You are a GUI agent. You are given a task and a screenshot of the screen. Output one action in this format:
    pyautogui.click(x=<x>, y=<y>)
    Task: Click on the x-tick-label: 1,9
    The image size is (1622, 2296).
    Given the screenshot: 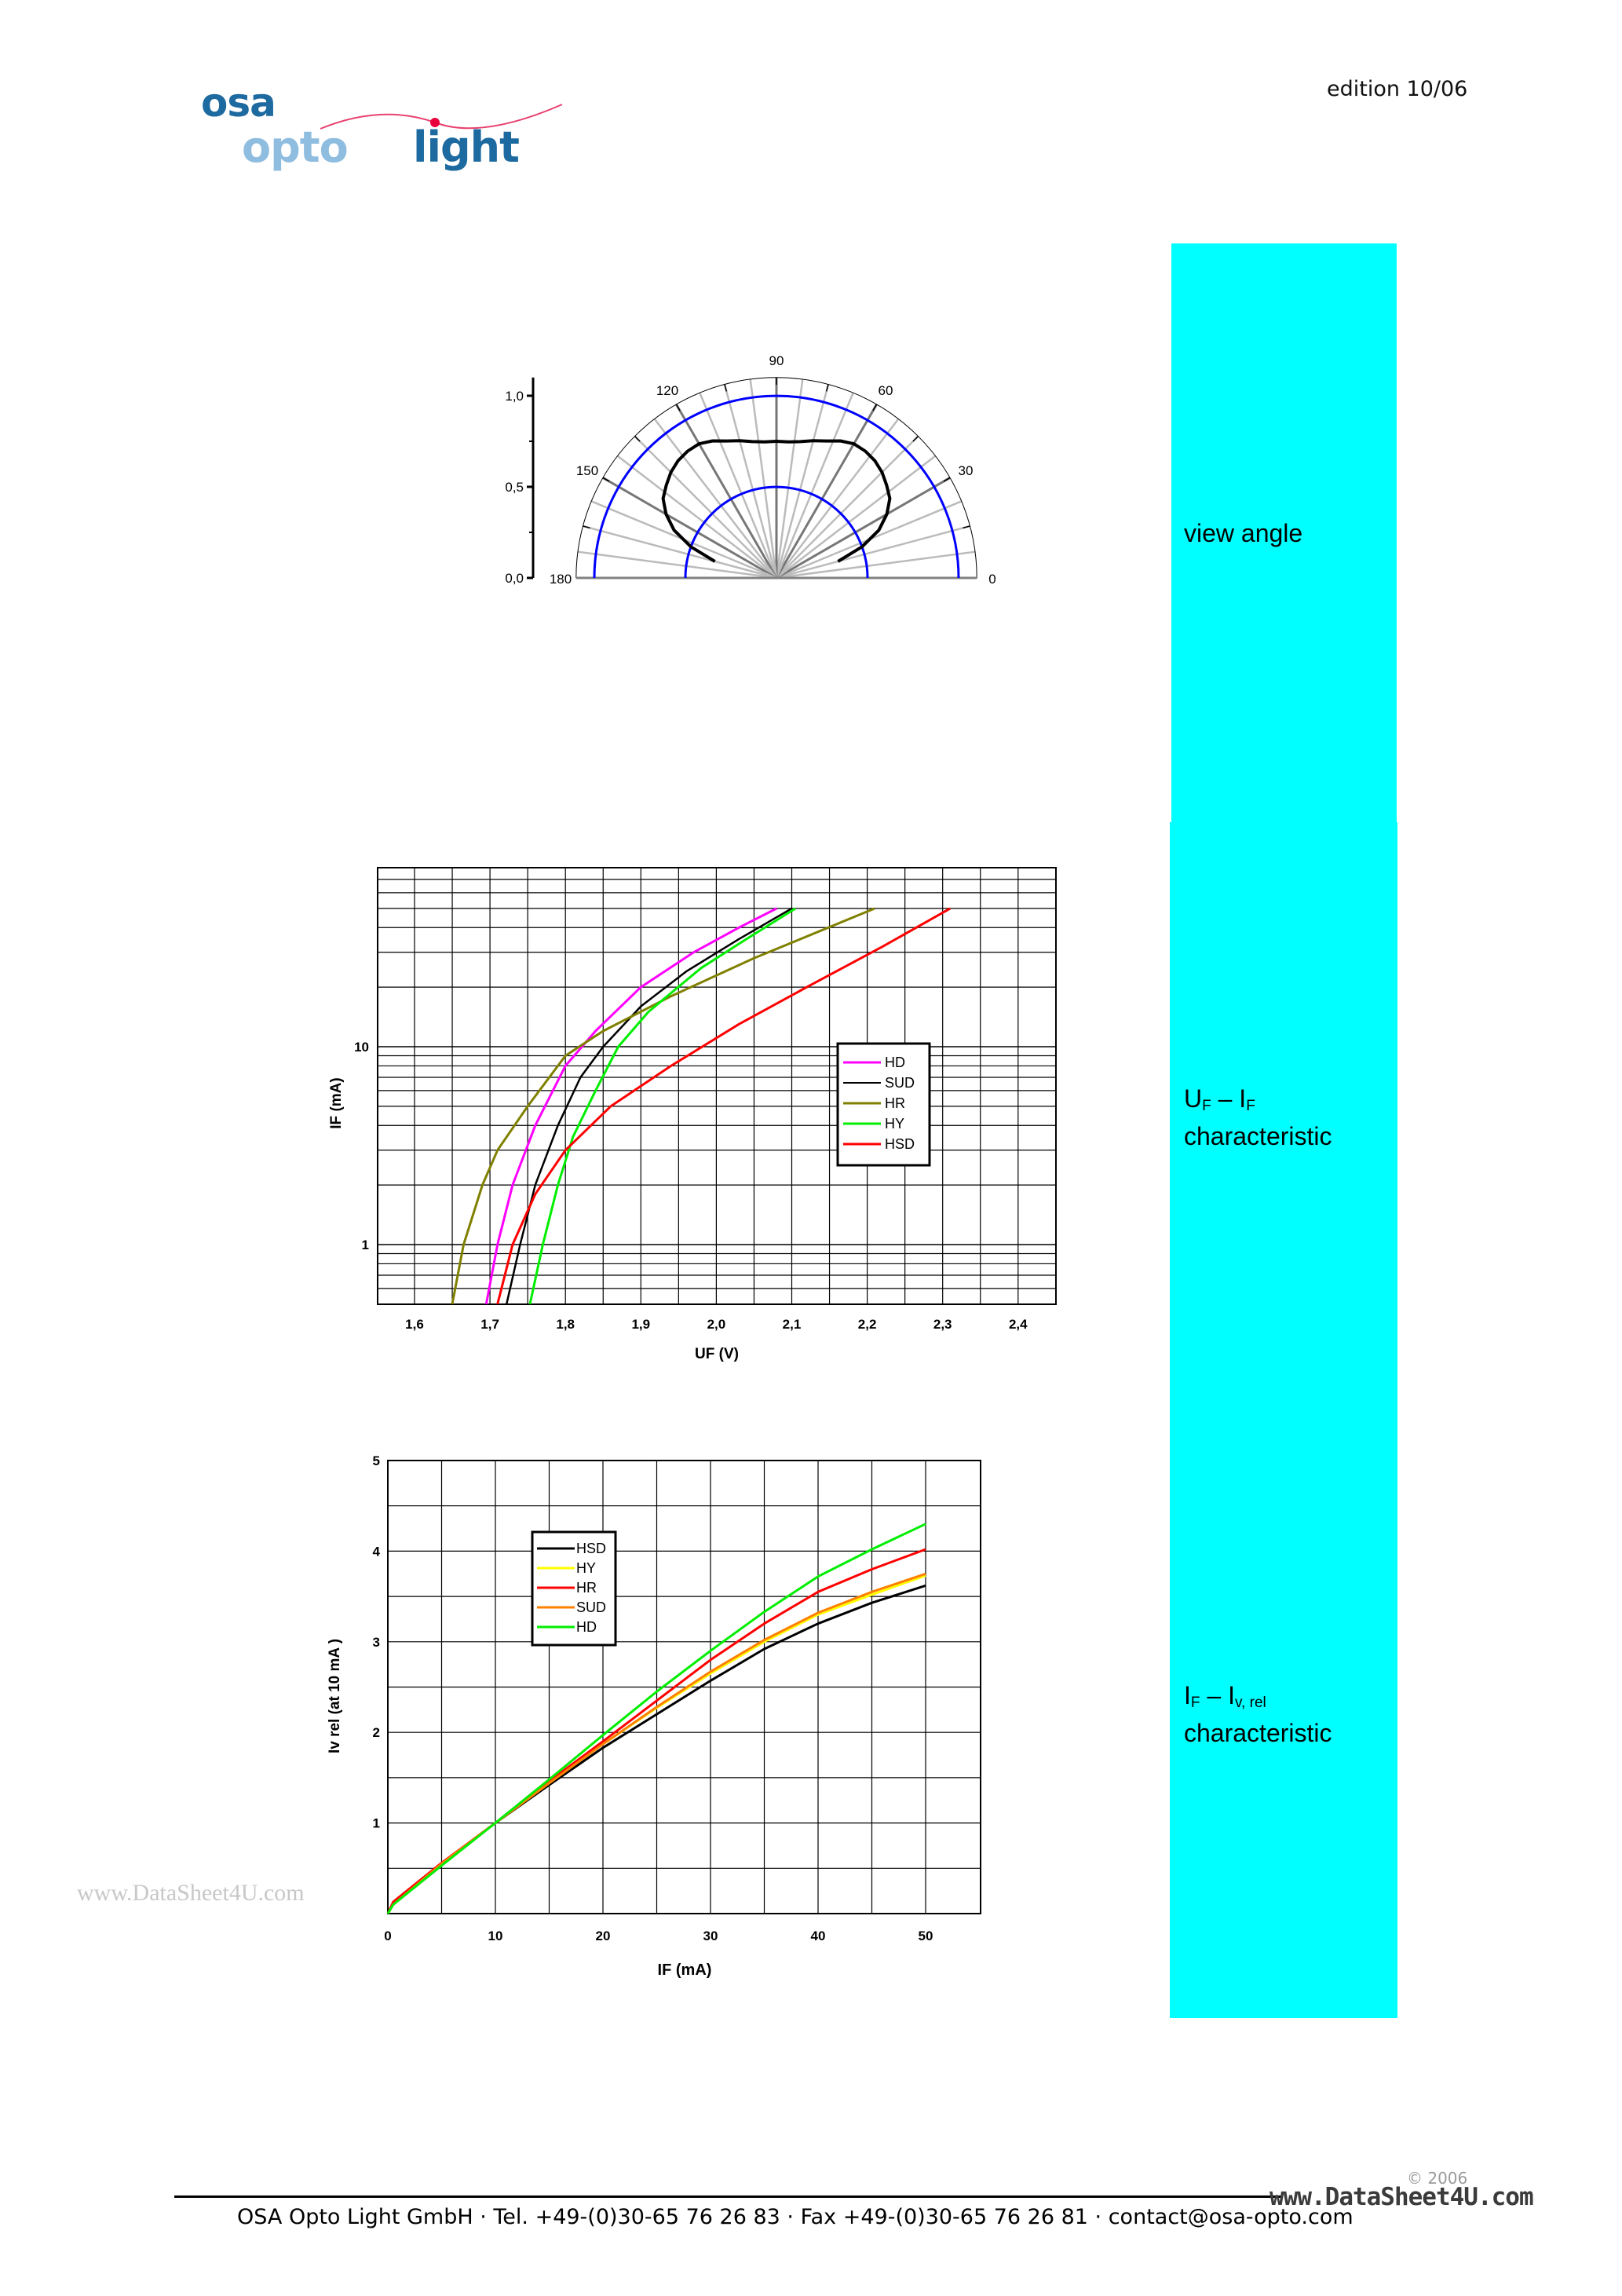 What is the action you would take?
    pyautogui.click(x=640, y=1324)
    